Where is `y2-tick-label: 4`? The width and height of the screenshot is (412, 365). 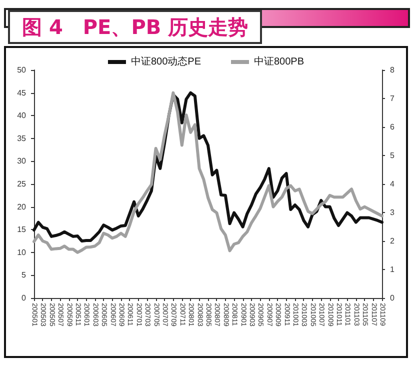 y2-tick-label: 4 is located at coordinates (392, 184).